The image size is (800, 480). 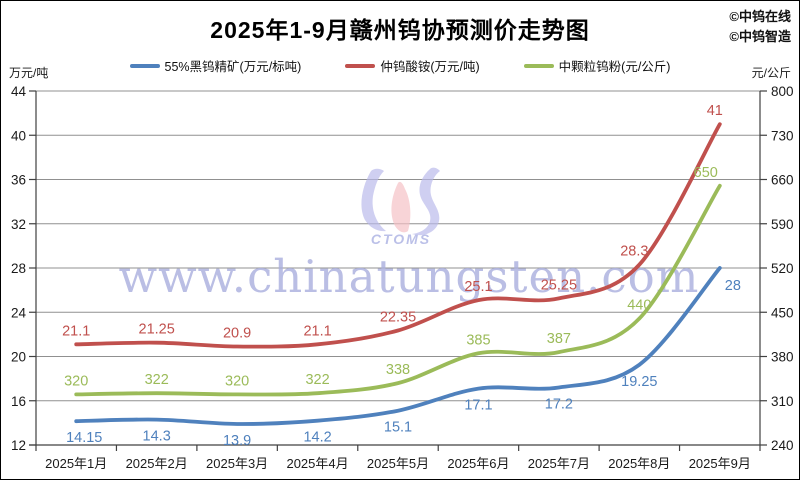 I want to click on left-axis-tick-label: 44, so click(x=19, y=91).